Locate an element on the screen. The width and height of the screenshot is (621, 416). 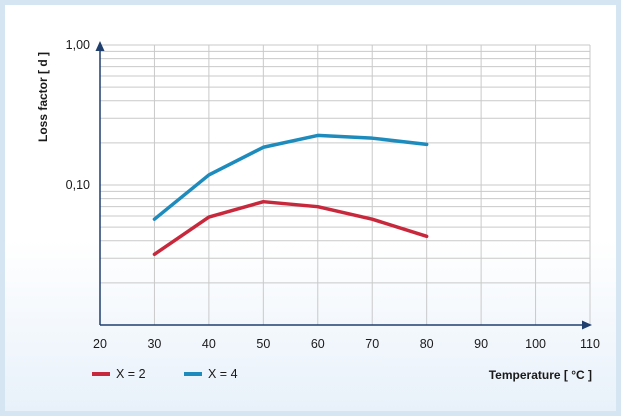
y-axis-label: Loss factor [ d ] is located at coordinates (43, 97).